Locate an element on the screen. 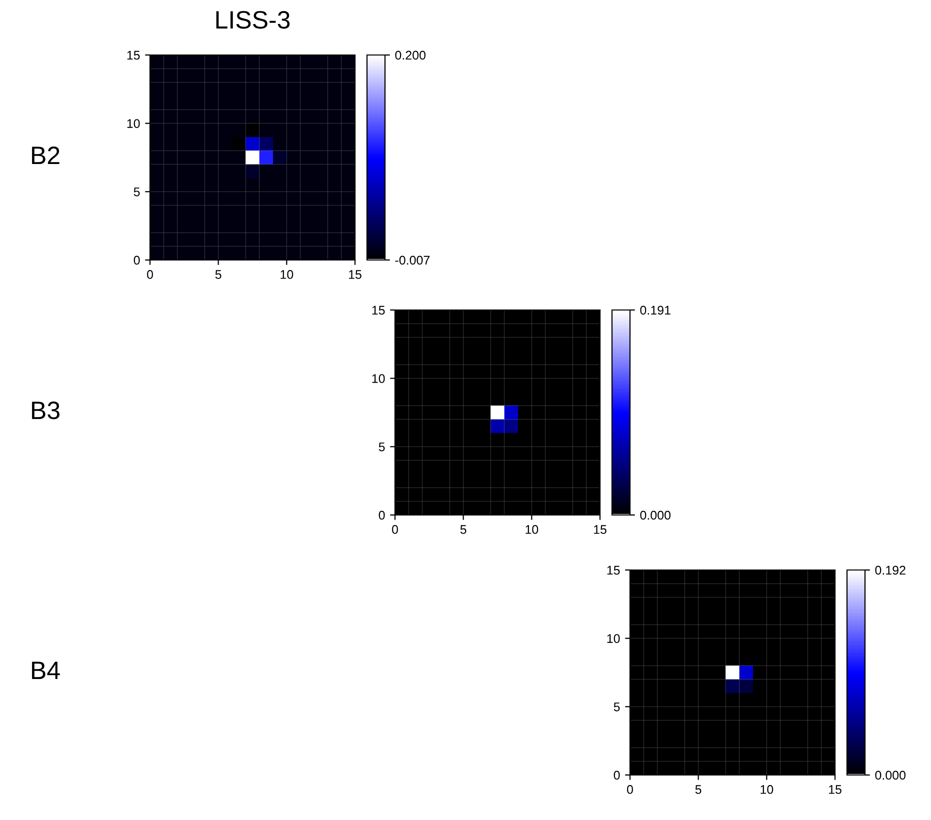  color-bar-label: 0.200 is located at coordinates (410, 55).